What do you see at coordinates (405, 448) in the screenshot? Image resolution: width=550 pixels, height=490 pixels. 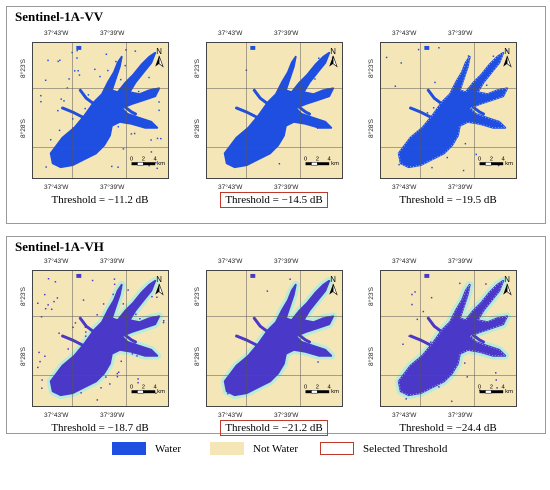 I see `legend-label: Selected Threshold` at bounding box center [405, 448].